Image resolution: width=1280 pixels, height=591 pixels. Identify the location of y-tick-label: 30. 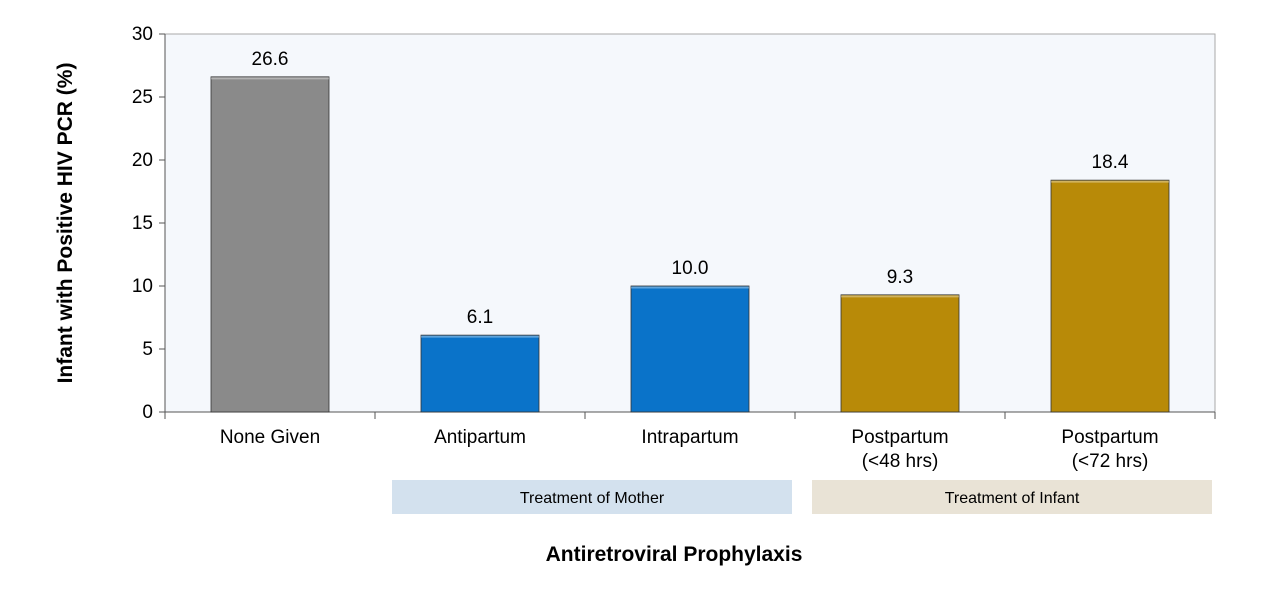
(142, 34).